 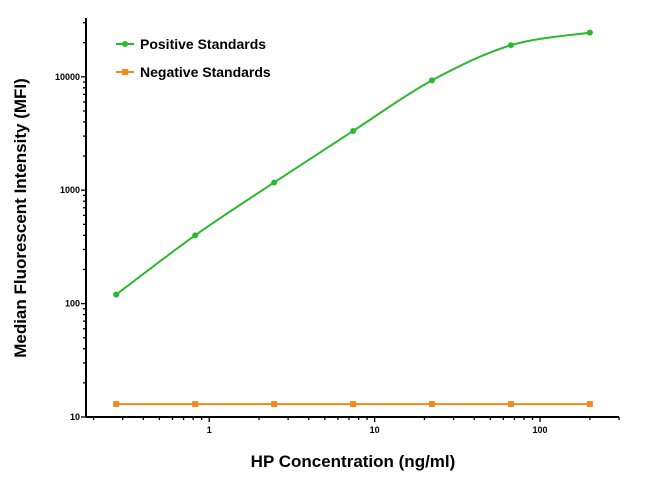 What do you see at coordinates (205, 72) in the screenshot?
I see `legend-label: Negative Standards` at bounding box center [205, 72].